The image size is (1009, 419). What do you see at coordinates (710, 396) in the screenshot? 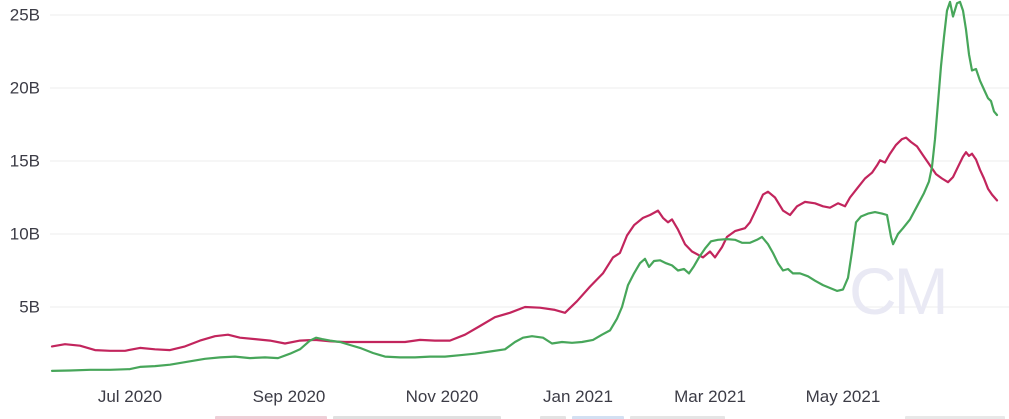
I see `x-tick-label: Mar 2021` at bounding box center [710, 396].